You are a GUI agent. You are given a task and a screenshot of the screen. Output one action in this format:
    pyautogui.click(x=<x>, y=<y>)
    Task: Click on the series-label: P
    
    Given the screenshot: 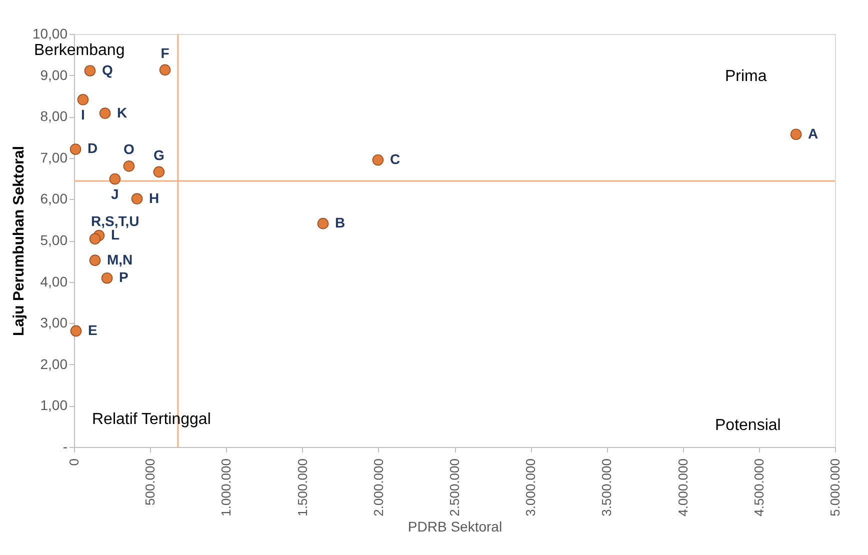 What is the action you would take?
    pyautogui.click(x=123, y=277)
    